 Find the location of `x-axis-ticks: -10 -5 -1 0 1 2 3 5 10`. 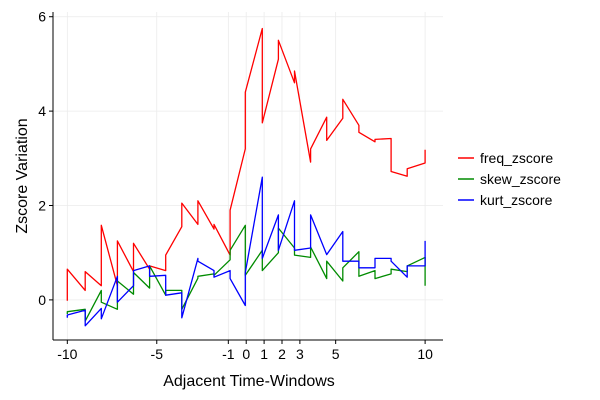

x-axis-ticks: -10 -5 -1 0 1 2 3 5 10 is located at coordinates (245, 351).